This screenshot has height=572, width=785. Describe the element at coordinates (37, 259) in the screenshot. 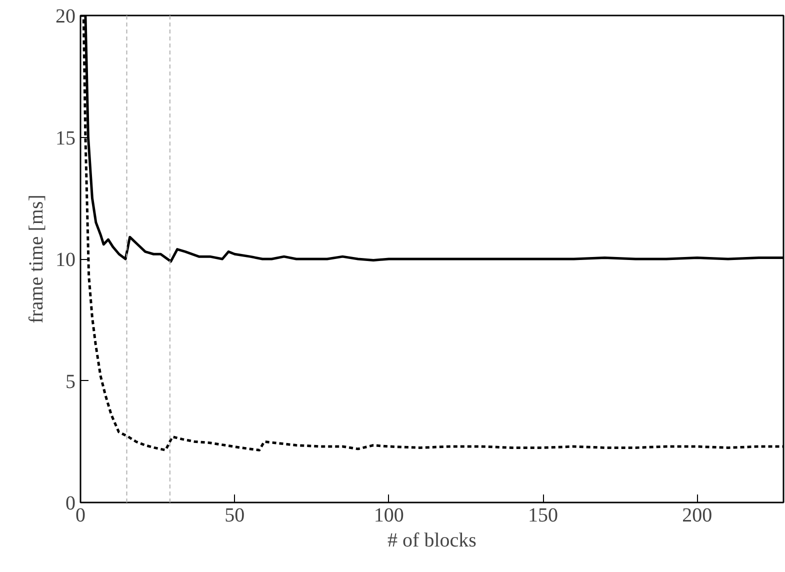

I see `y-axis-title: frame time [ms]` at that location.